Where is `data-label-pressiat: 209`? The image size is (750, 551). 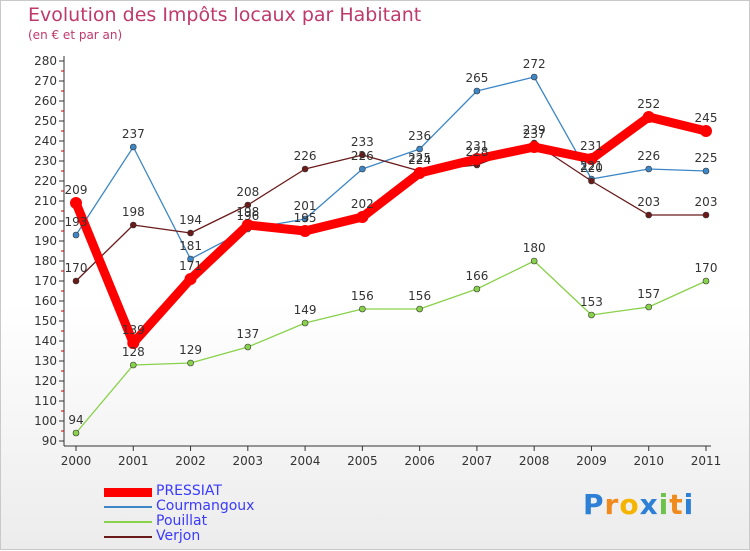 data-label-pressiat: 209 is located at coordinates (76, 190).